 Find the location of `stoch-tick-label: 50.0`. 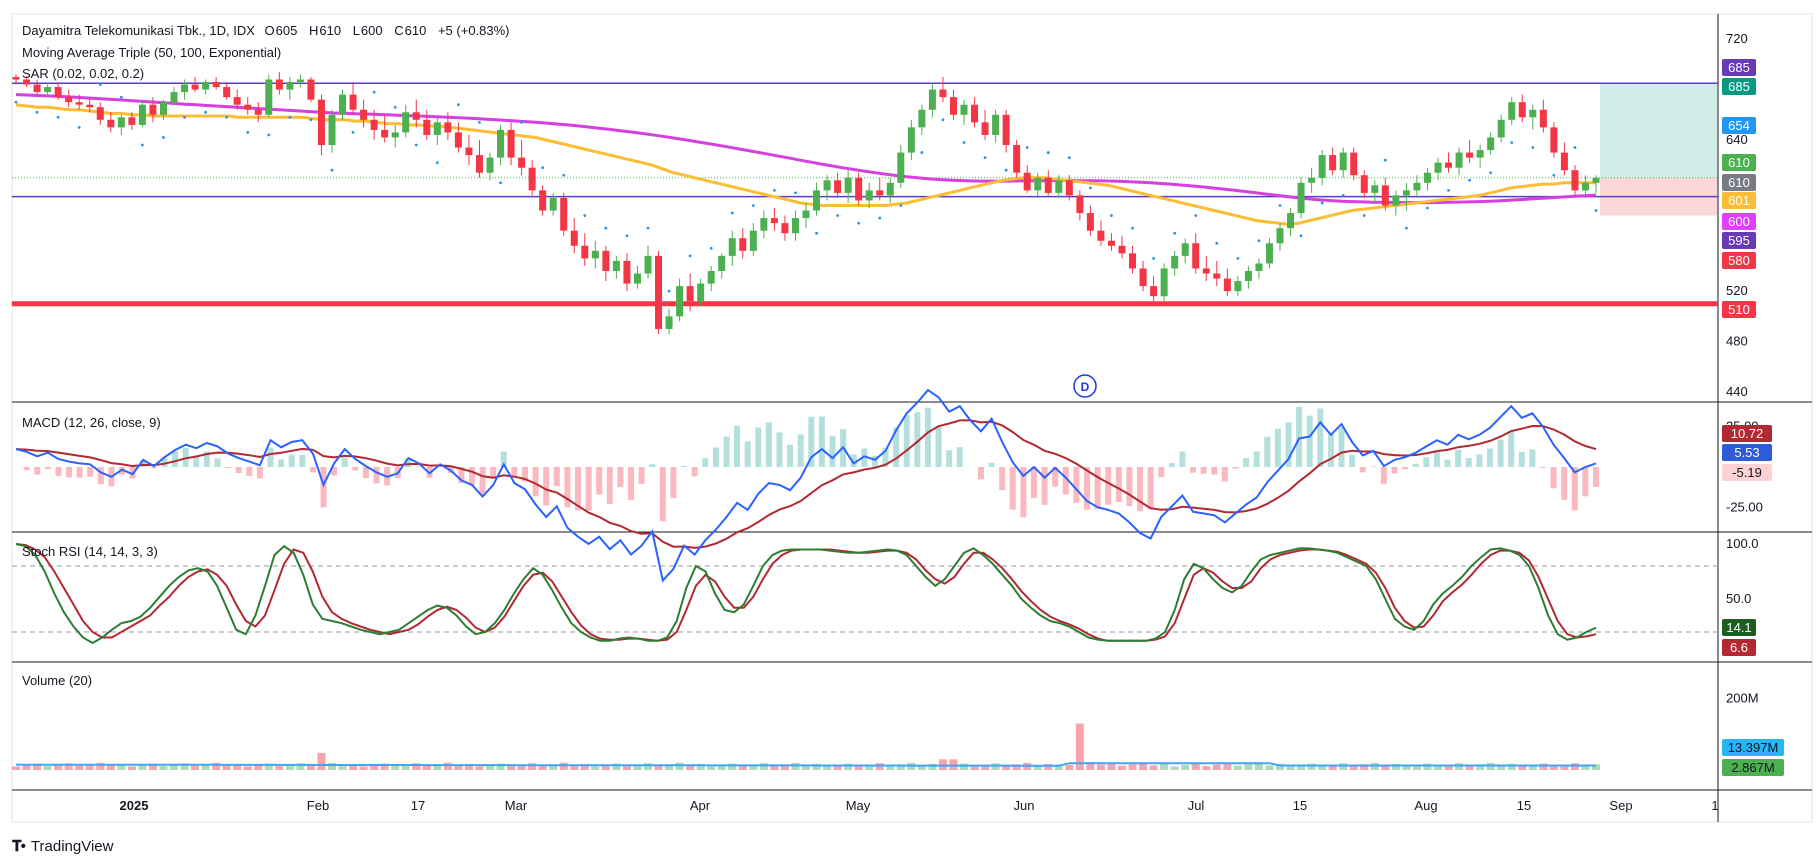

stoch-tick-label: 50.0 is located at coordinates (1738, 598).